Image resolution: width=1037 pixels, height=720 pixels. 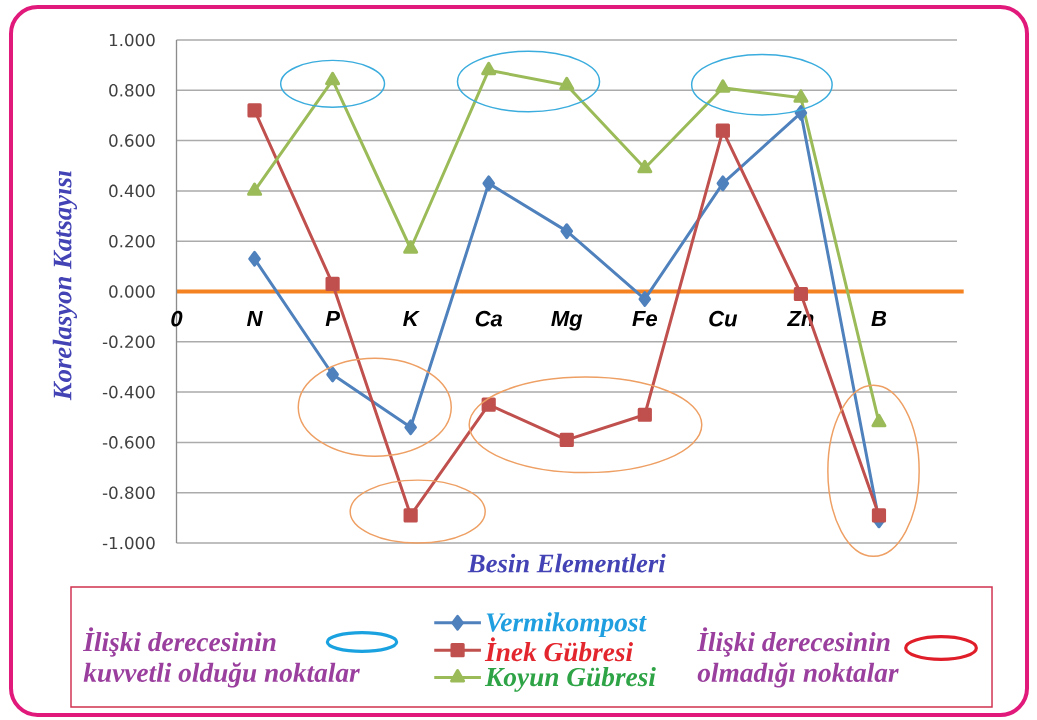 What do you see at coordinates (254, 318) in the screenshot?
I see `x-tick-label: N` at bounding box center [254, 318].